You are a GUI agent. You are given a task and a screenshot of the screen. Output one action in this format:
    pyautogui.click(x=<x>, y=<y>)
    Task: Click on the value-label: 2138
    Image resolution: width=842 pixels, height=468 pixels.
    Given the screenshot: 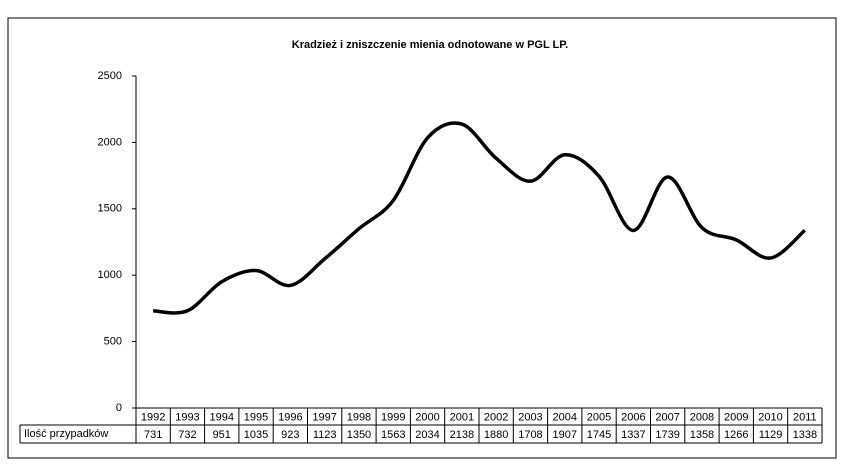 What is the action you would take?
    pyautogui.click(x=462, y=435)
    